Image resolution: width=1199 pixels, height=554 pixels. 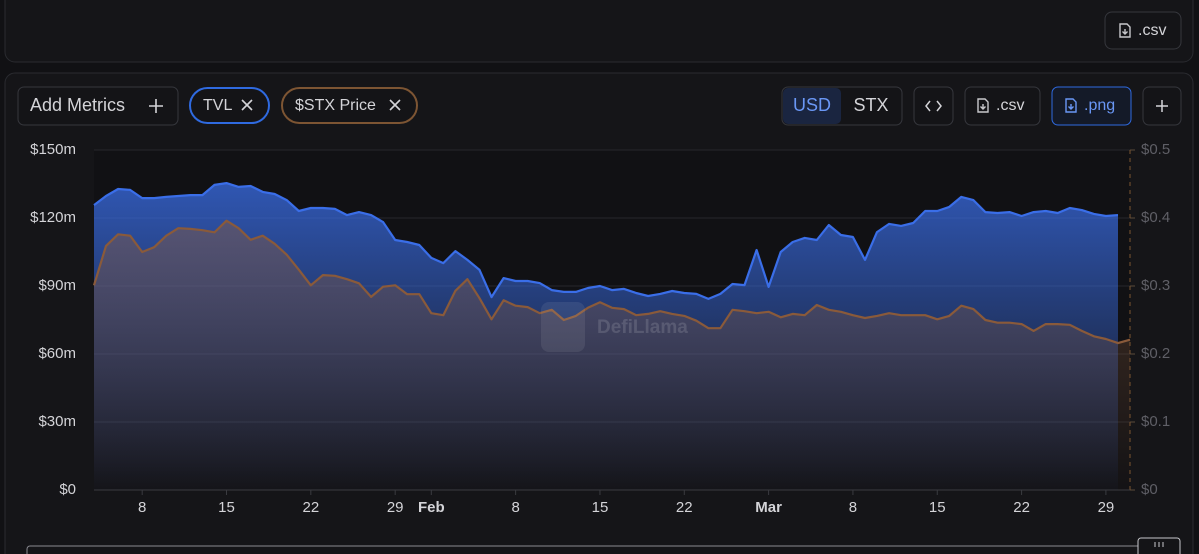 I want to click on top-panel, so click(x=599, y=31).